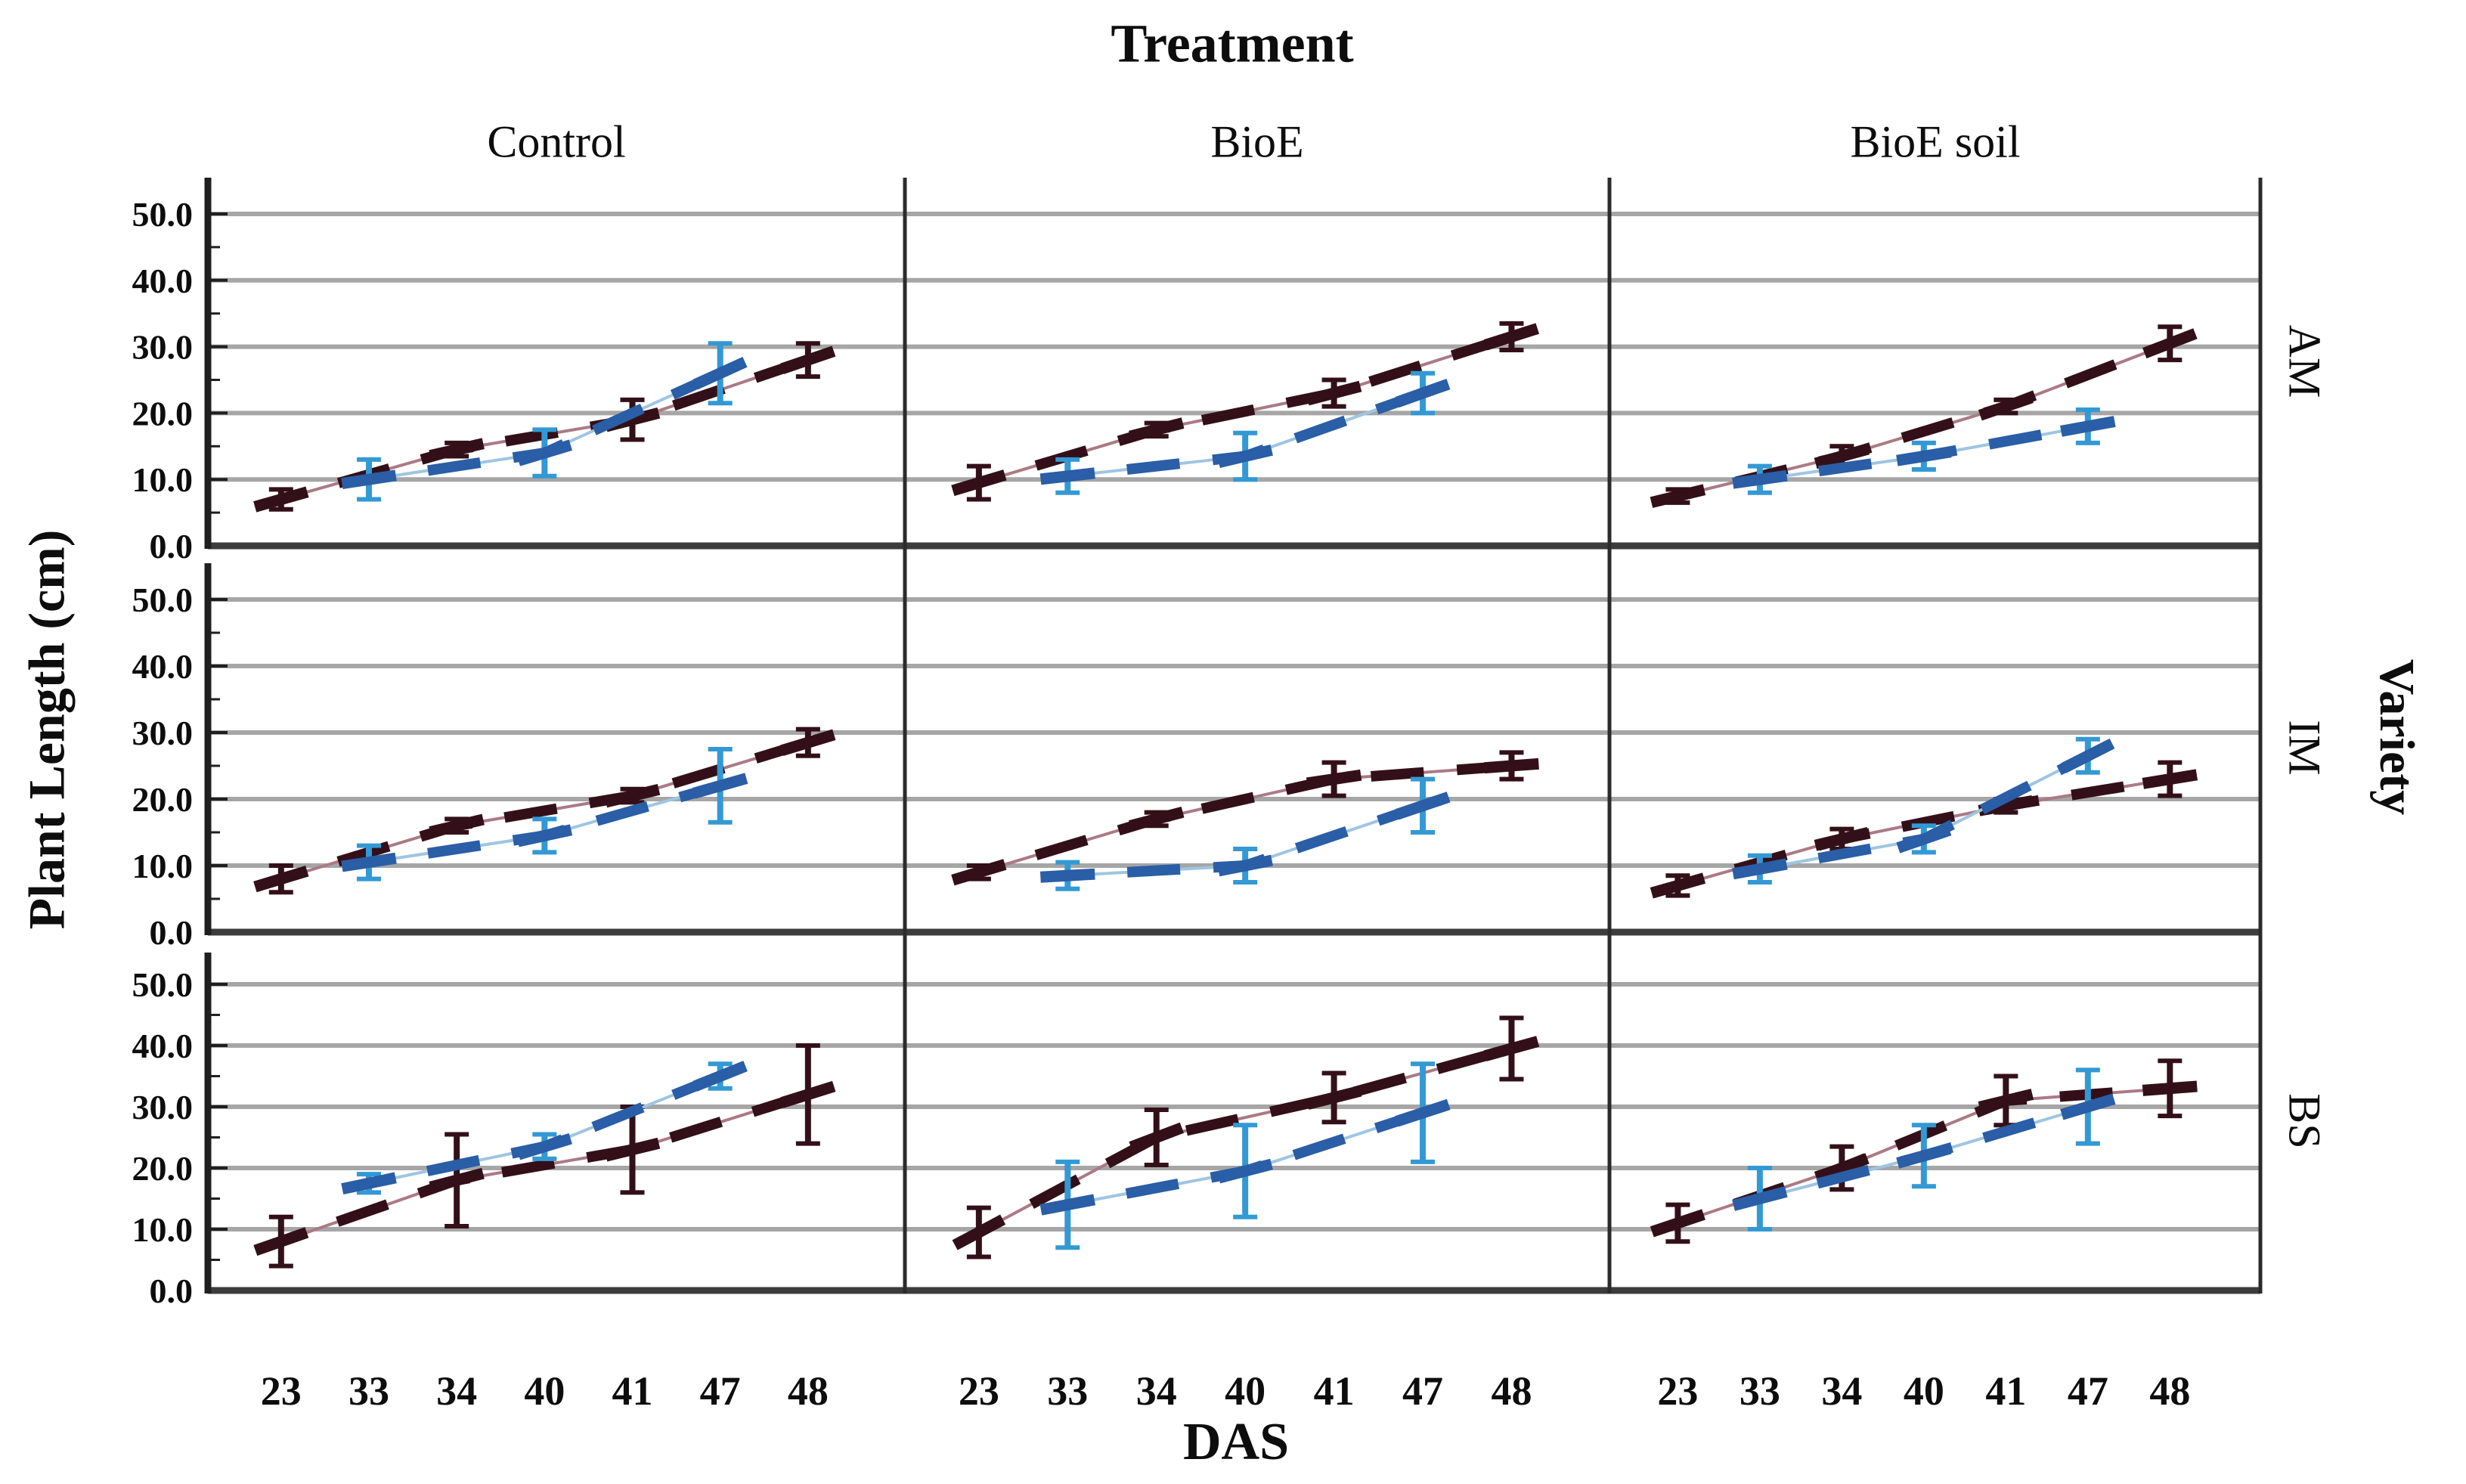 Image resolution: width=2466 pixels, height=1484 pixels. Describe the element at coordinates (2304, 1121) in the screenshot. I see `row-label-bs: BS` at that location.